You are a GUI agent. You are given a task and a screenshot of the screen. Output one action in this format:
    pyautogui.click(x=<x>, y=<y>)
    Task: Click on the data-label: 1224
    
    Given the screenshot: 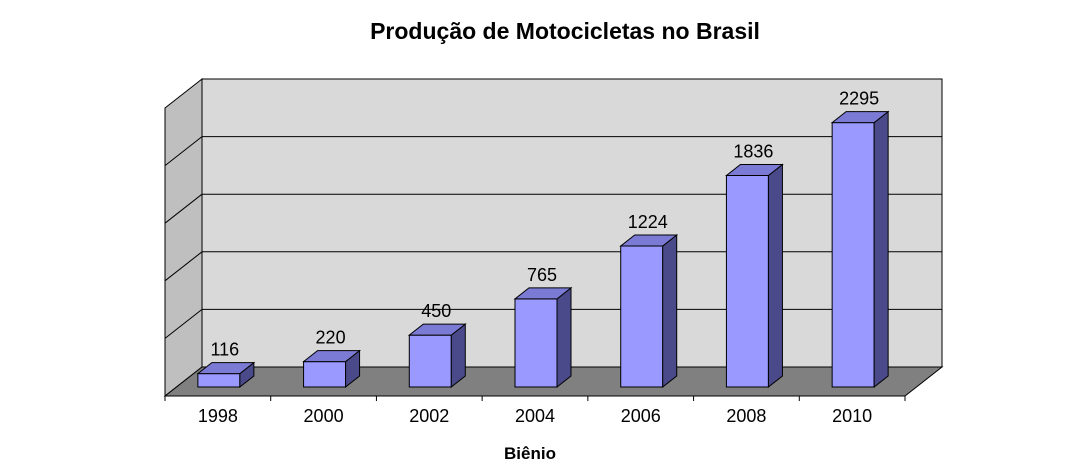 What is the action you would take?
    pyautogui.click(x=648, y=222)
    